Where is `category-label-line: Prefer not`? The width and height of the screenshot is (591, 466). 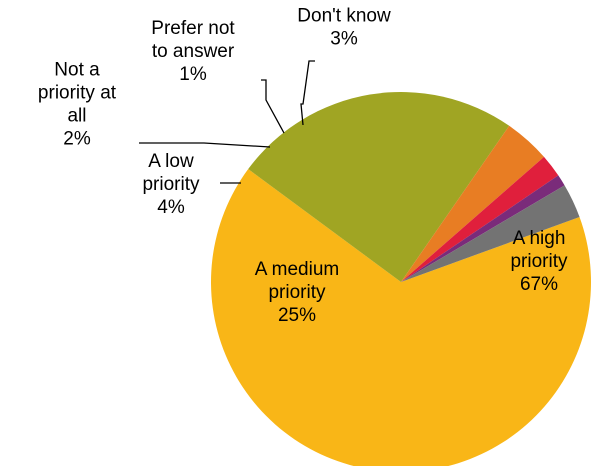 category-label-line: Prefer not is located at coordinates (193, 28).